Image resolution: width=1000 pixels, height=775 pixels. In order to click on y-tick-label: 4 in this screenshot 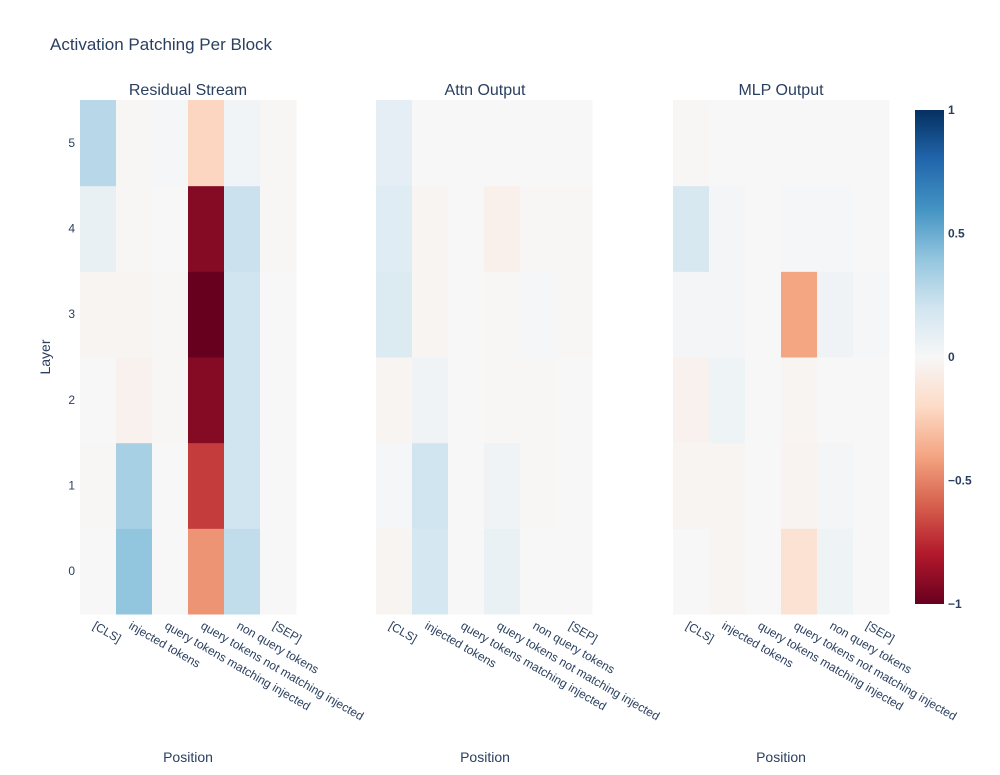, I will do `click(71, 229)`.